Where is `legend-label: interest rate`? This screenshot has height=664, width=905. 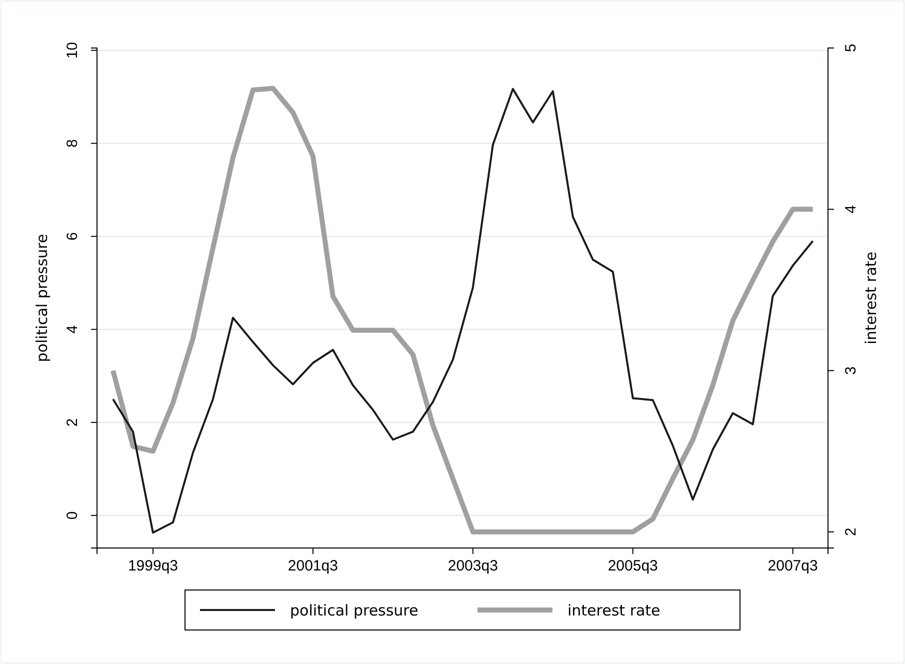 legend-label: interest rate is located at coordinates (614, 610).